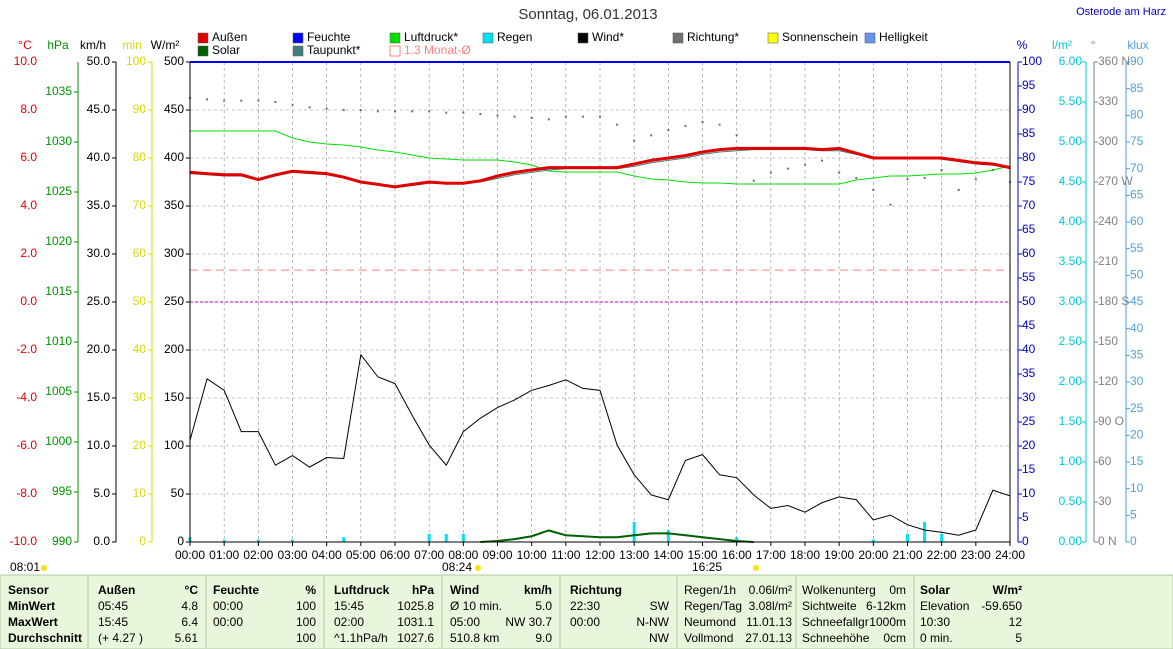 The image size is (1173, 649). I want to click on y-tick-label: 25, so click(1029, 421).